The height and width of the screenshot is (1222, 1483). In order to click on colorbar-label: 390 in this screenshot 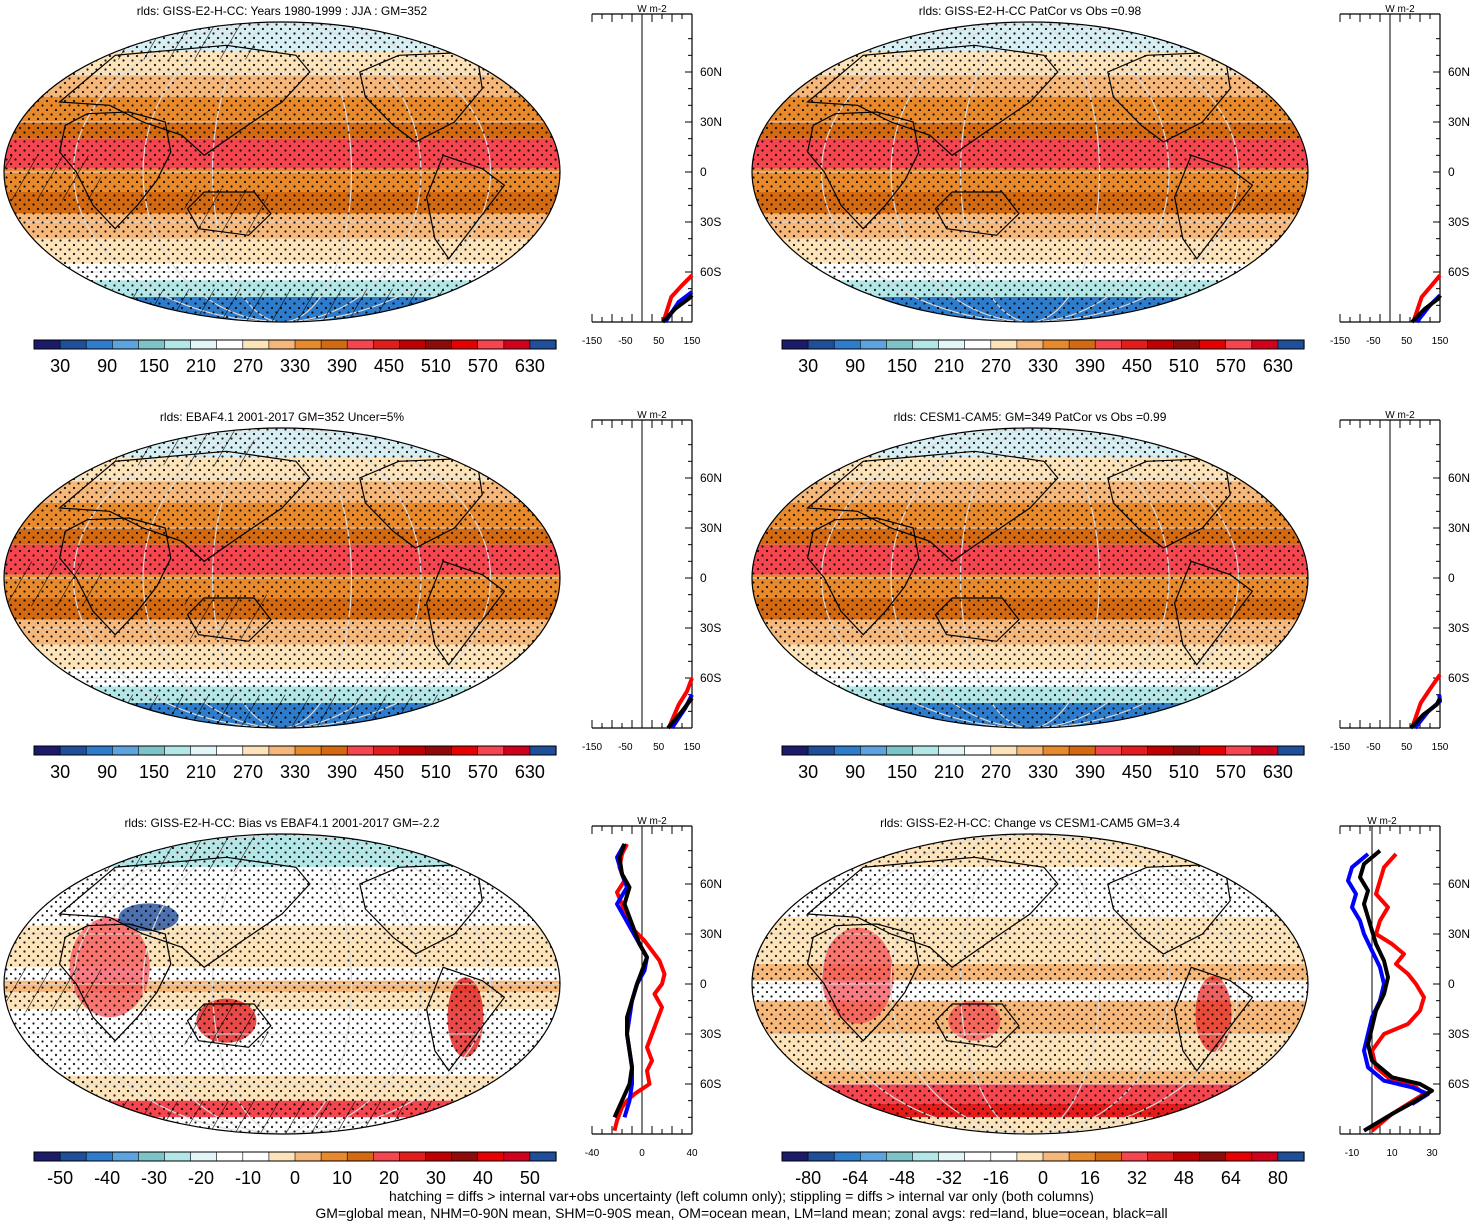, I will do `click(342, 366)`.